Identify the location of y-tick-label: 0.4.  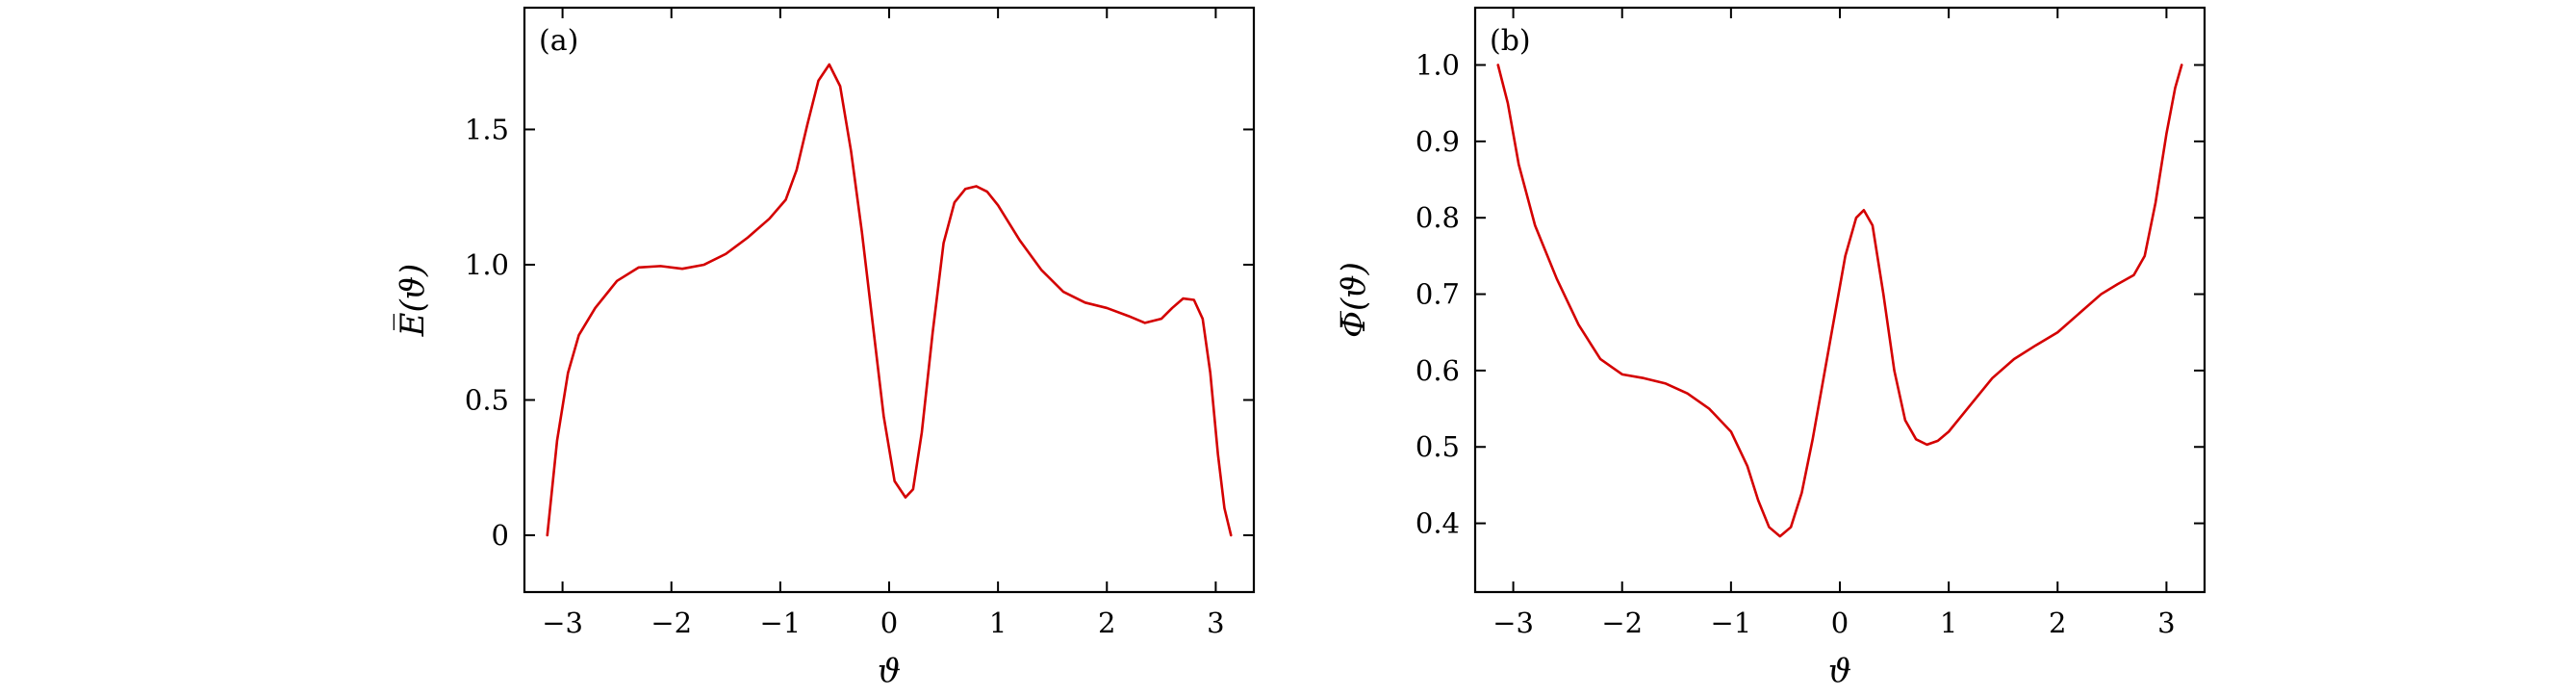
(1438, 524).